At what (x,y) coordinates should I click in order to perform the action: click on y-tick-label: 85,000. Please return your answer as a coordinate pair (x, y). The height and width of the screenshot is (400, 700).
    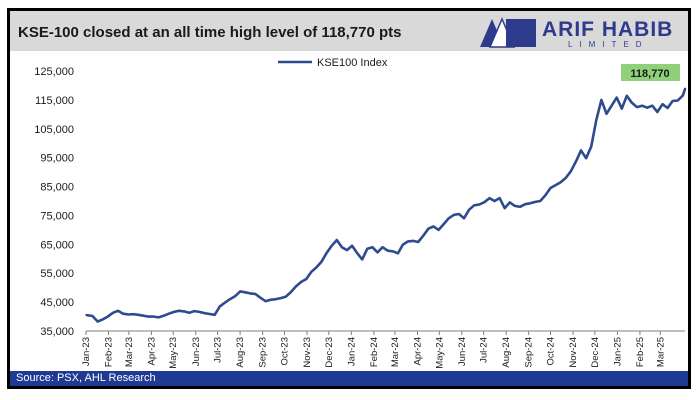
    Looking at the image, I should click on (57, 188).